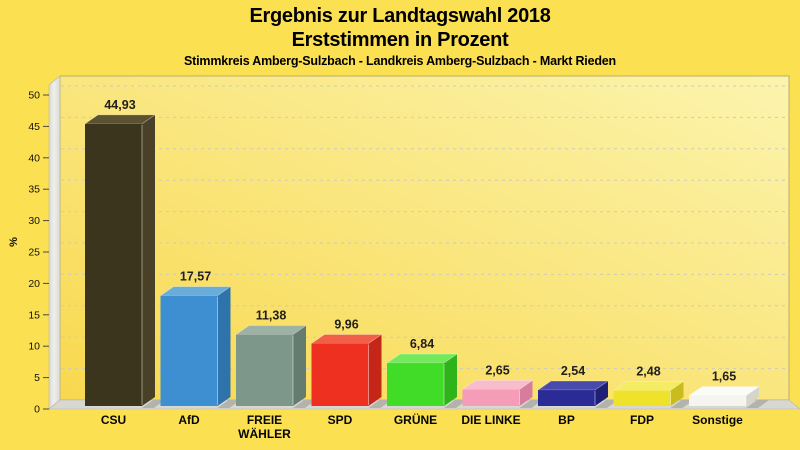 This screenshot has height=450, width=800. I want to click on y-axis-tick-label: 25, so click(34, 253).